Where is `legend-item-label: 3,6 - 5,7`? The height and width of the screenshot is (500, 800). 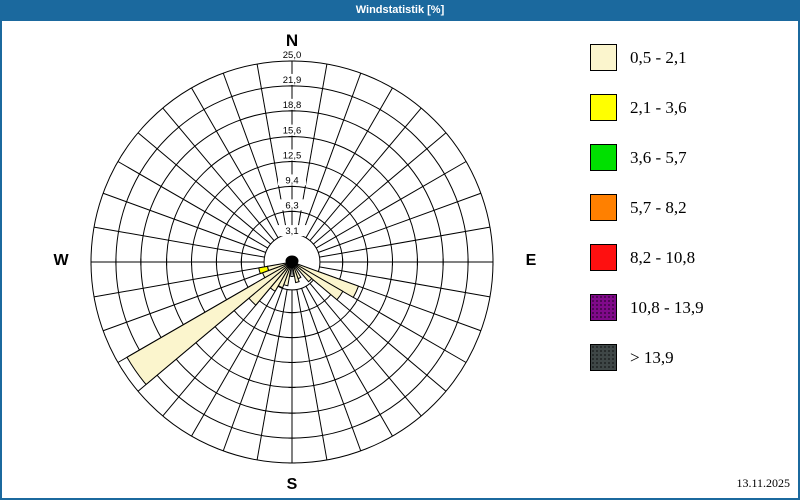 legend-item-label: 3,6 - 5,7 is located at coordinates (658, 157).